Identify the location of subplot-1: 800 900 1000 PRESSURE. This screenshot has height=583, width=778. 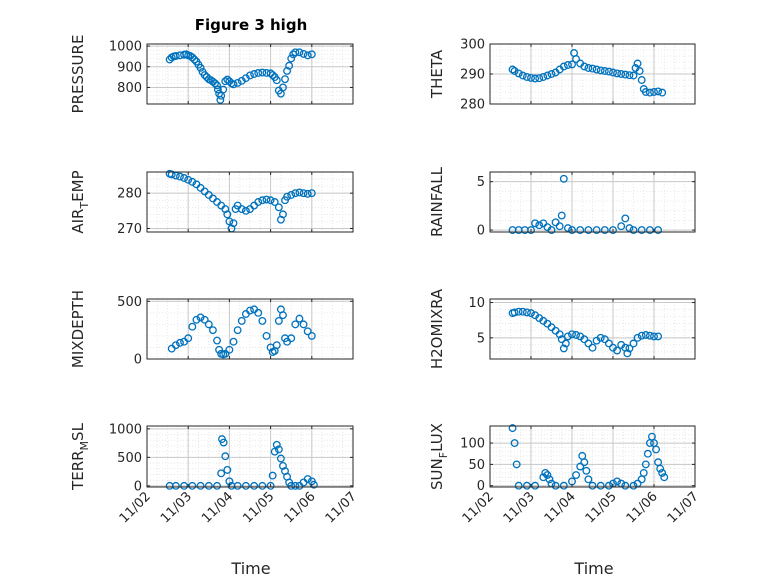
(211, 74).